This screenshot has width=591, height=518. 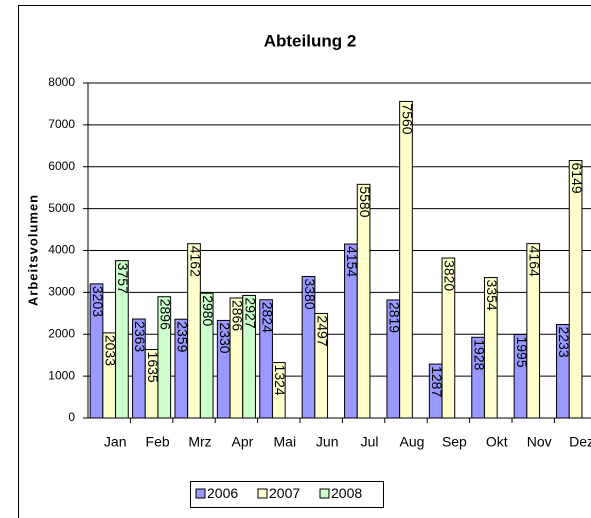 What do you see at coordinates (166, 314) in the screenshot?
I see `data-label: 2896` at bounding box center [166, 314].